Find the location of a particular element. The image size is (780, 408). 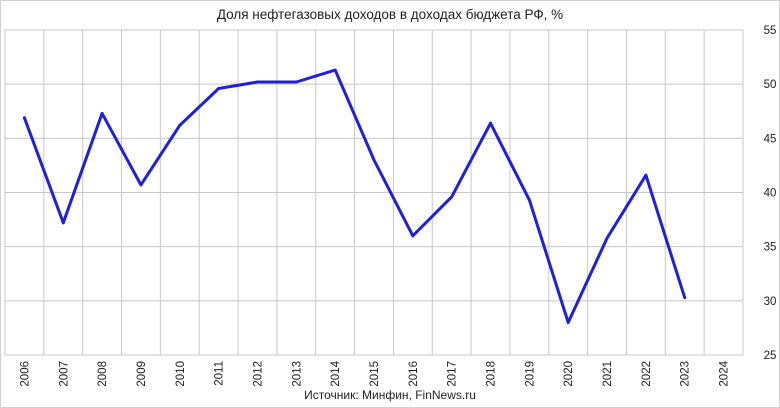

y-tick-label: 50 is located at coordinates (770, 85).